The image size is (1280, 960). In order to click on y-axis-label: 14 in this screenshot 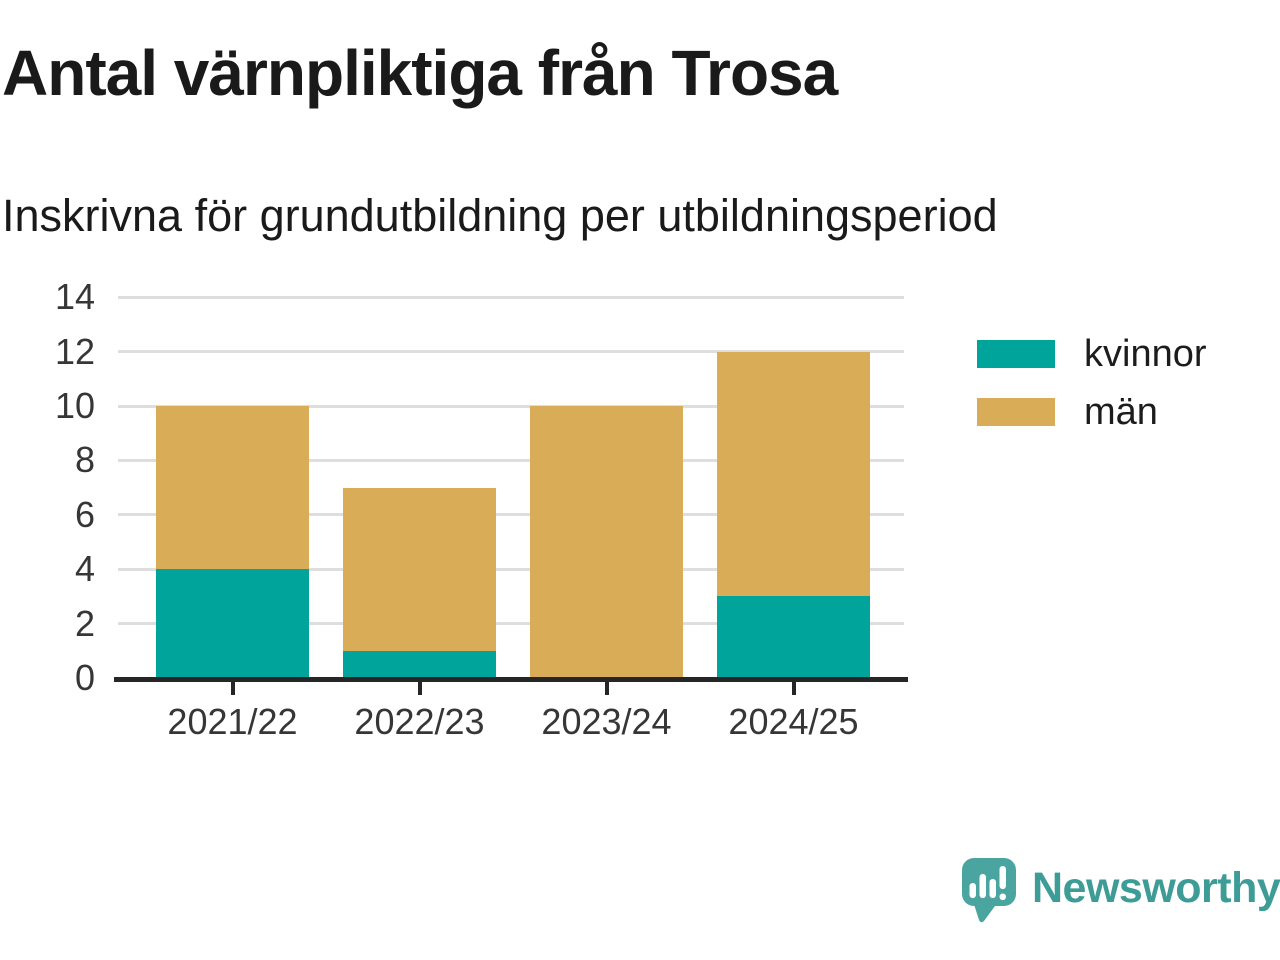, I will do `click(74, 297)`.